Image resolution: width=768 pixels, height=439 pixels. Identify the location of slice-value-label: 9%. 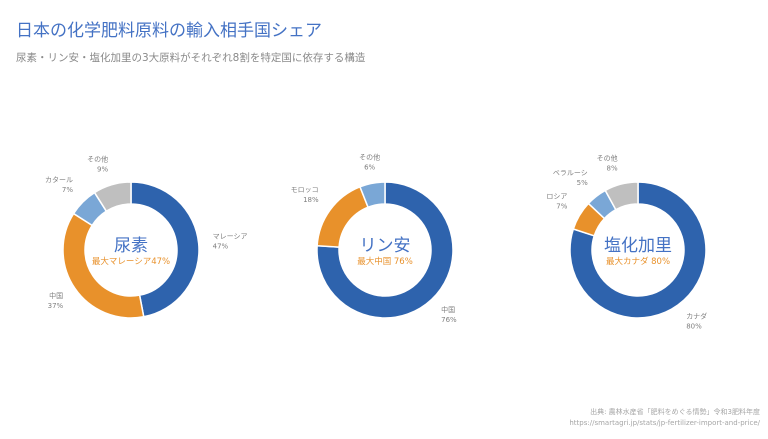
(102, 169).